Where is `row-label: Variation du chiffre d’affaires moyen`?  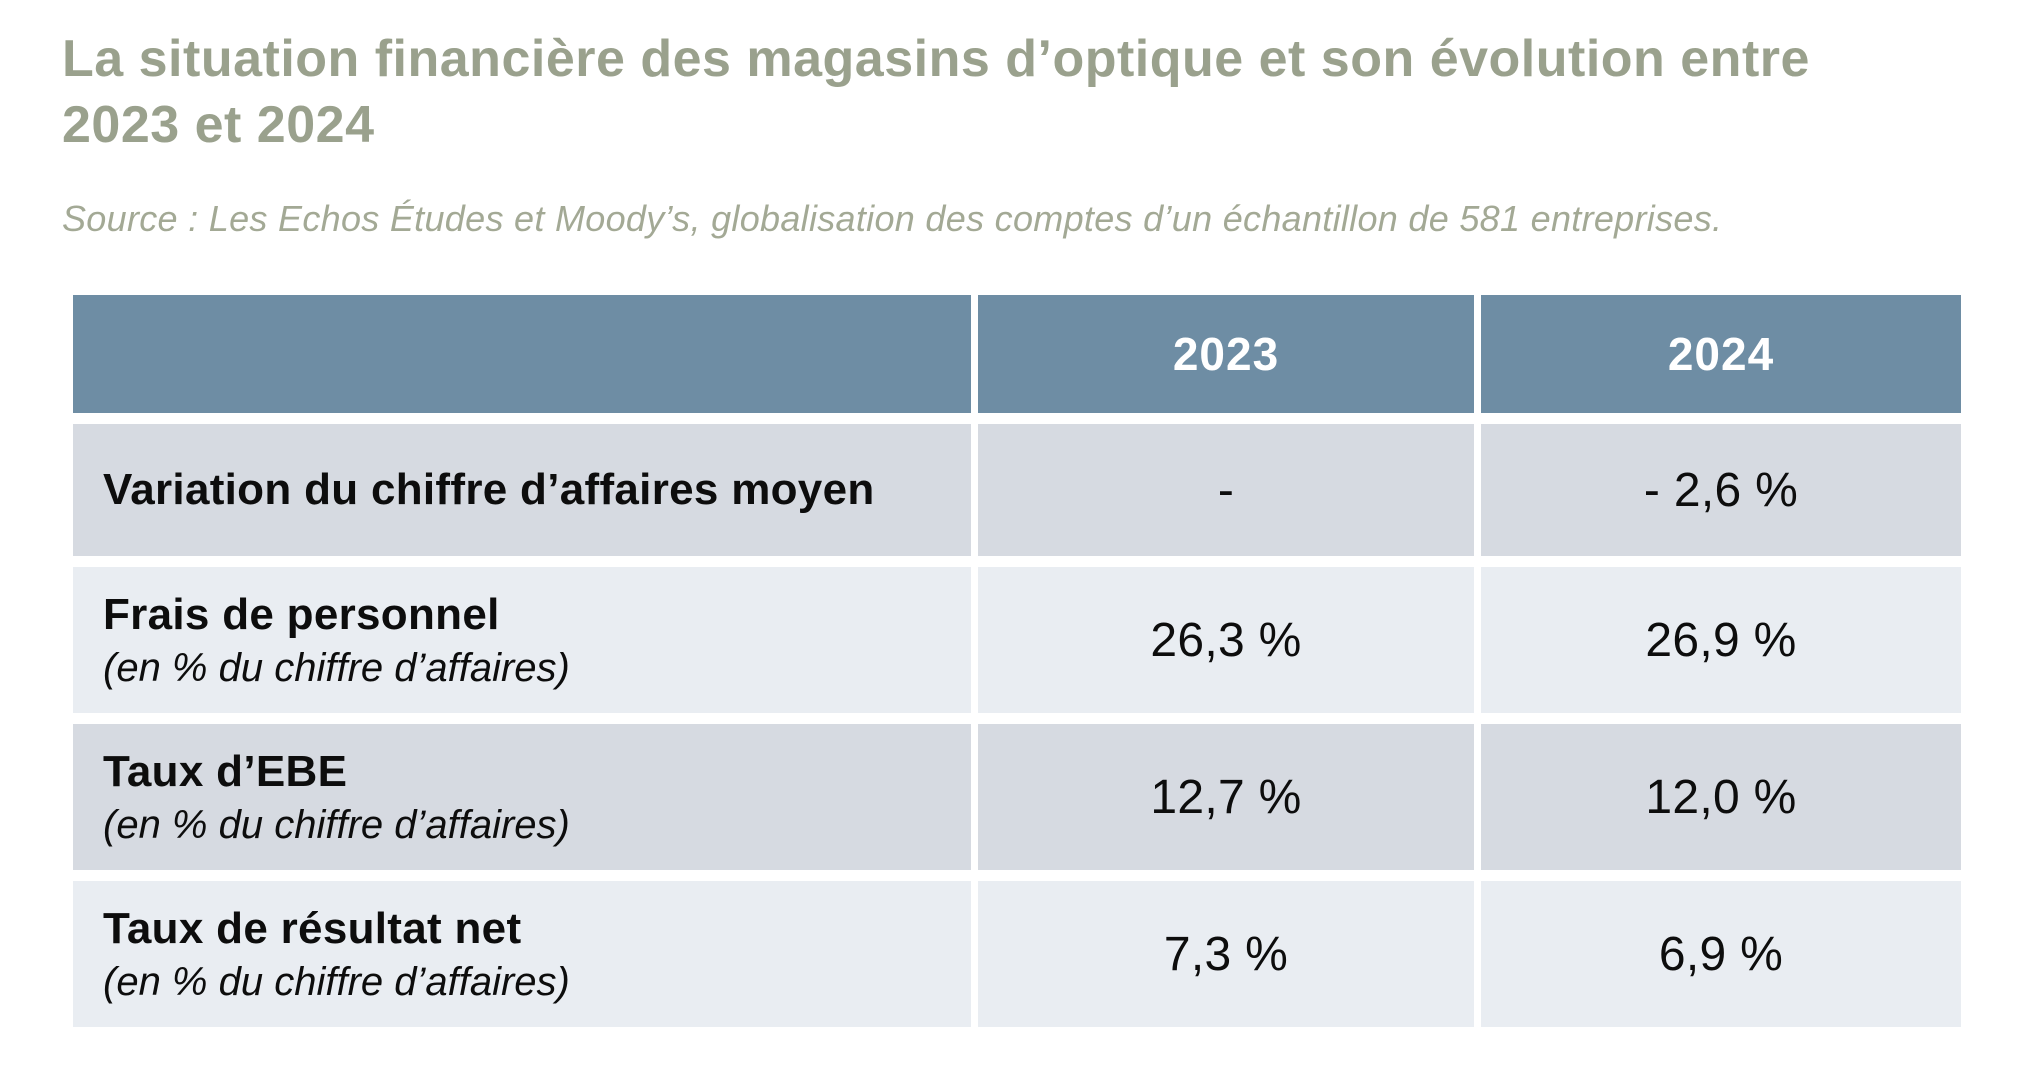
row-label: Variation du chiffre d’affaires moyen is located at coordinates (489, 489).